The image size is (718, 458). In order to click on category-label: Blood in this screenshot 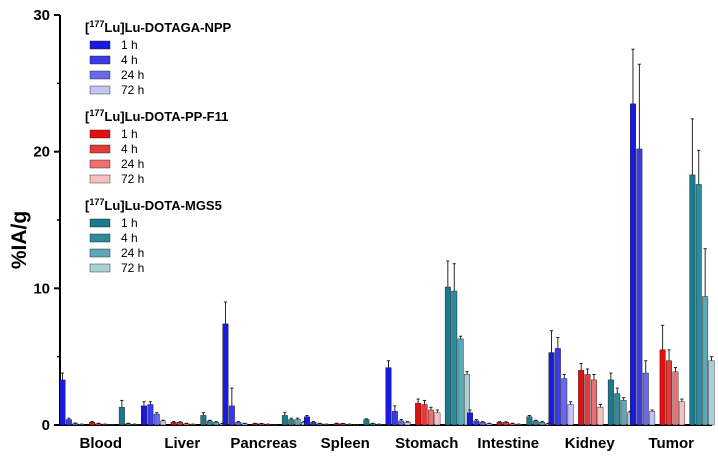, I will do `click(101, 443)`.